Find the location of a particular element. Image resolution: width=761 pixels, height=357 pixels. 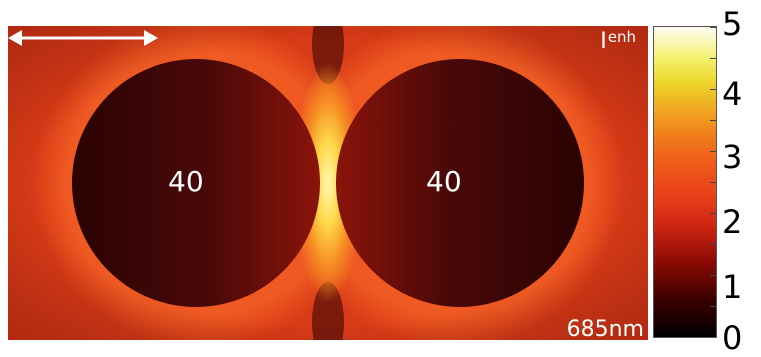

colorbar-label-1: 1 is located at coordinates (732, 287).